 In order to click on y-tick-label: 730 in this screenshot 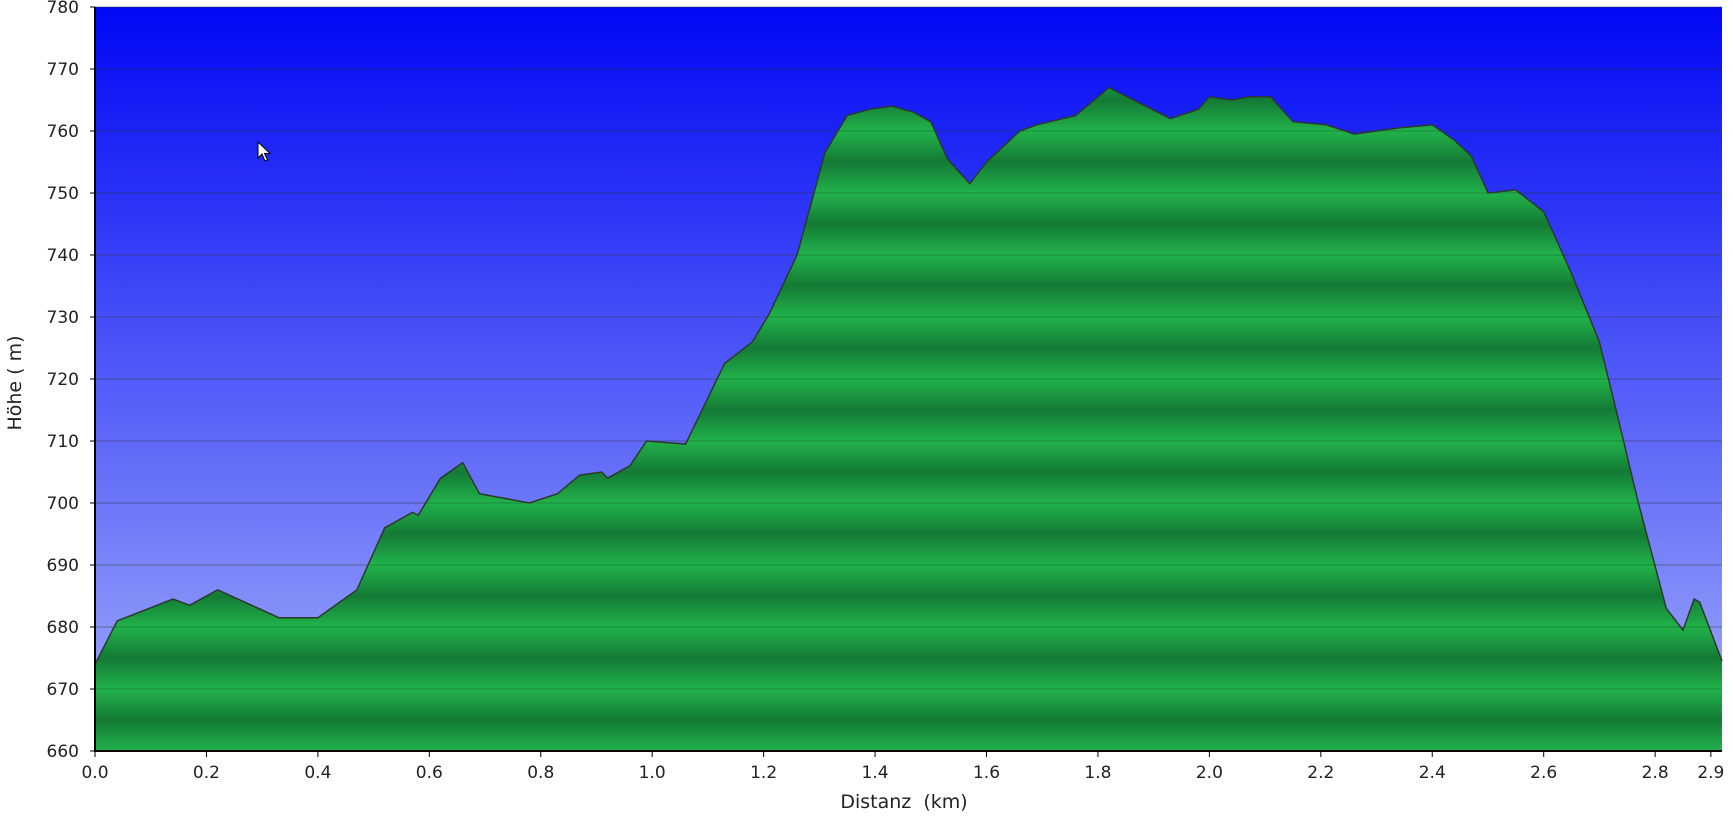, I will do `click(63, 318)`.